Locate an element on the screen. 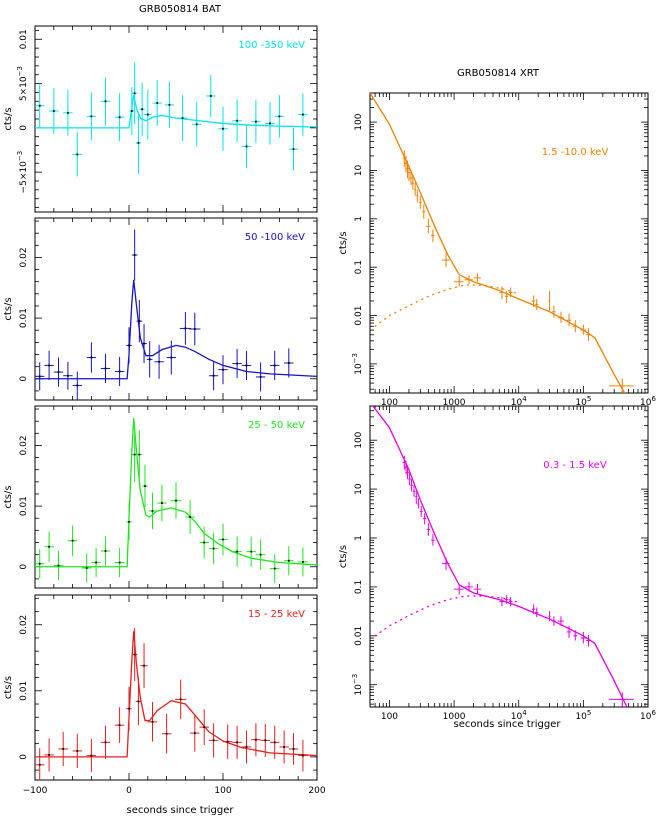 The height and width of the screenshot is (817, 657). x-tick-label: 10⁶ is located at coordinates (648, 715).